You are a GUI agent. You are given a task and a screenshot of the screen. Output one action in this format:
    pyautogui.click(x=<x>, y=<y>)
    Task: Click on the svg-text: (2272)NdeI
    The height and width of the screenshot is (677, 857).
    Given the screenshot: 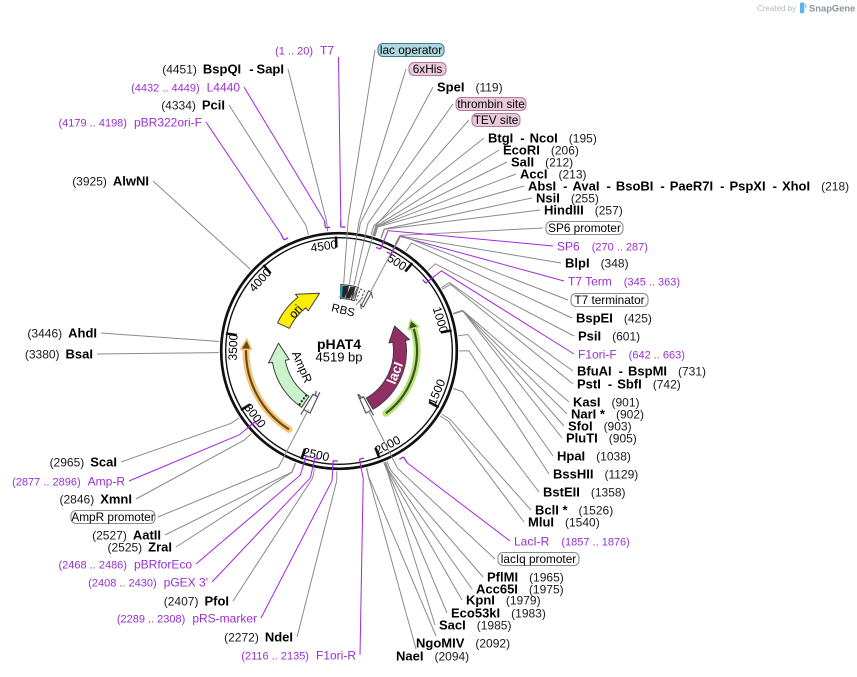 What is the action you would take?
    pyautogui.click(x=258, y=637)
    